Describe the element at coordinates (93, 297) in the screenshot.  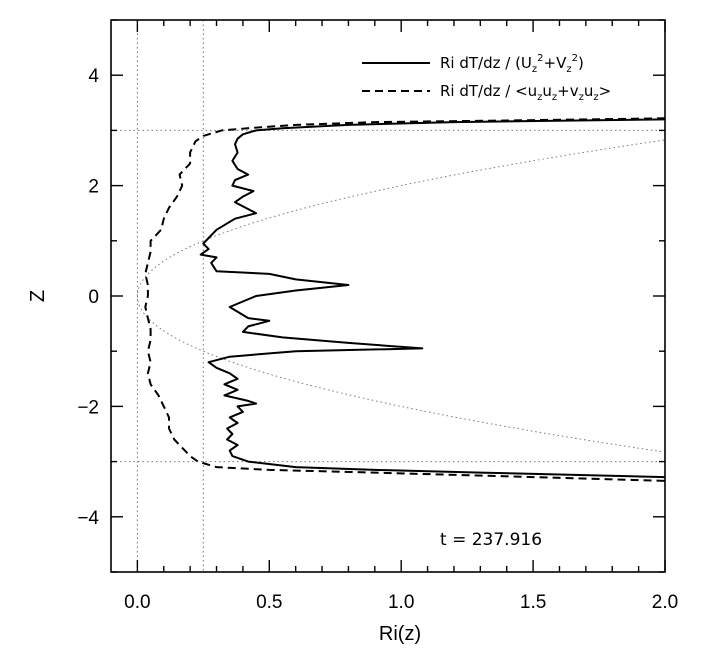
I see `y-tick-label: 0` at that location.